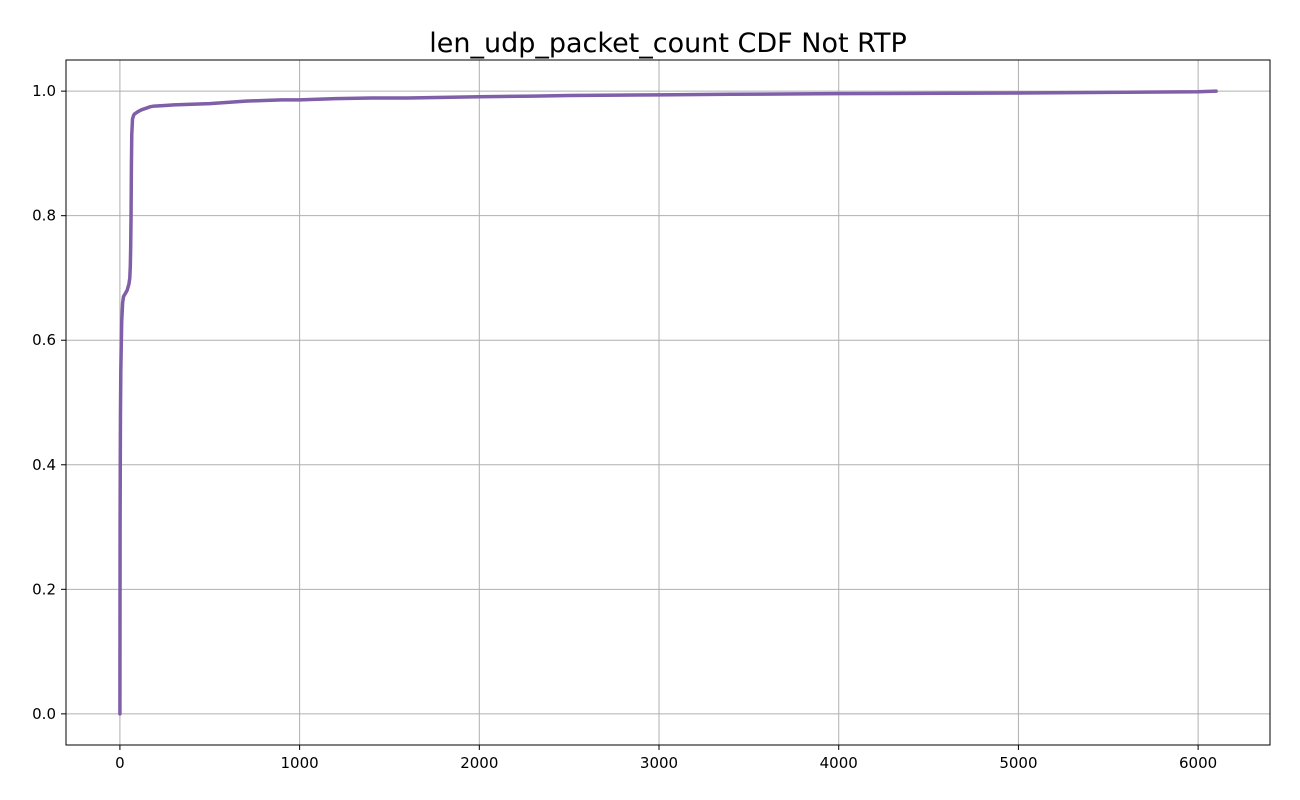 Image resolution: width=1300 pixels, height=800 pixels. I want to click on y-tick-label: 1.0, so click(44, 91).